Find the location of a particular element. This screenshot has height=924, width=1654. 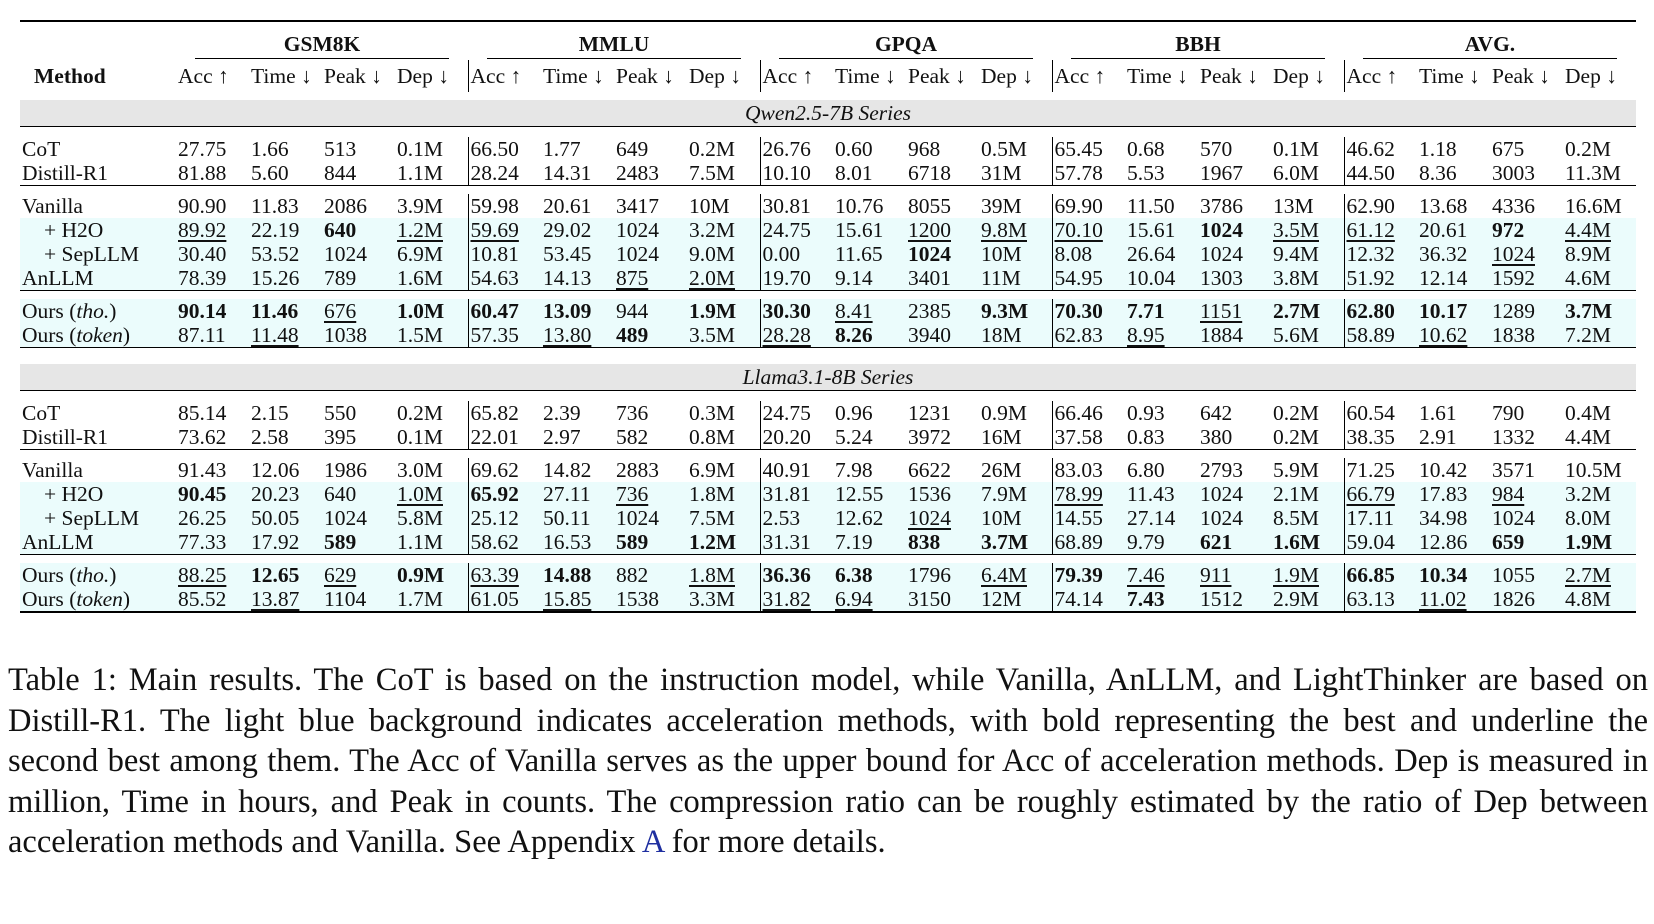

value-cell: 984 is located at coordinates (1526, 494).